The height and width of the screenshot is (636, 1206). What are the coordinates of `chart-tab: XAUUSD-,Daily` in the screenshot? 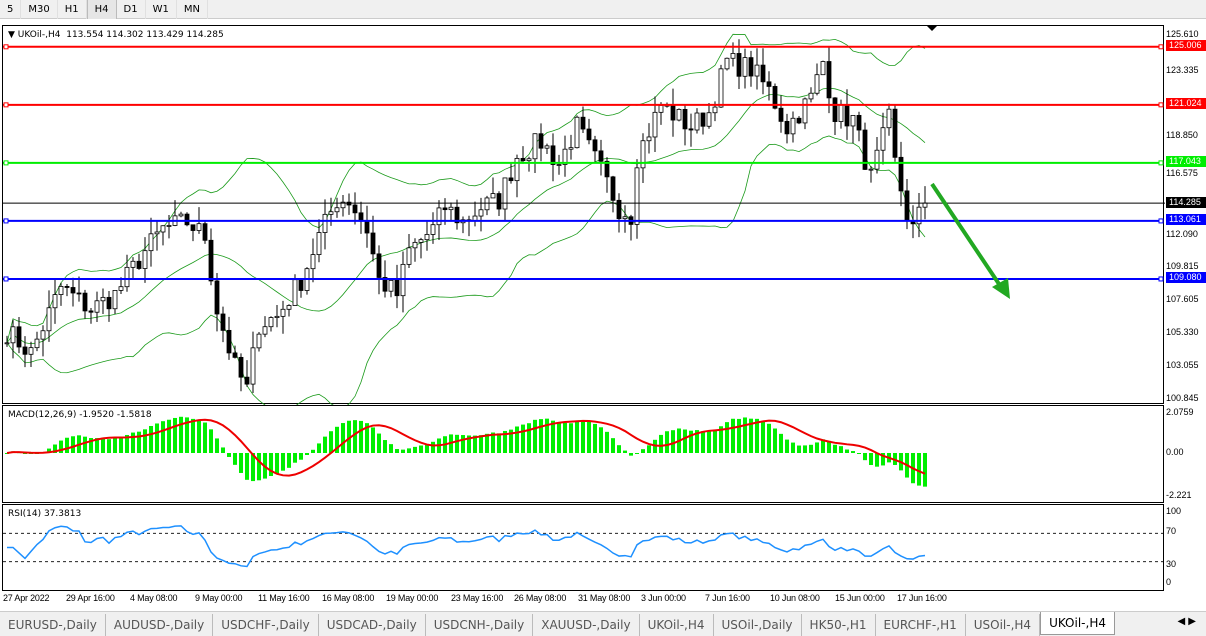 It's located at (586, 625).